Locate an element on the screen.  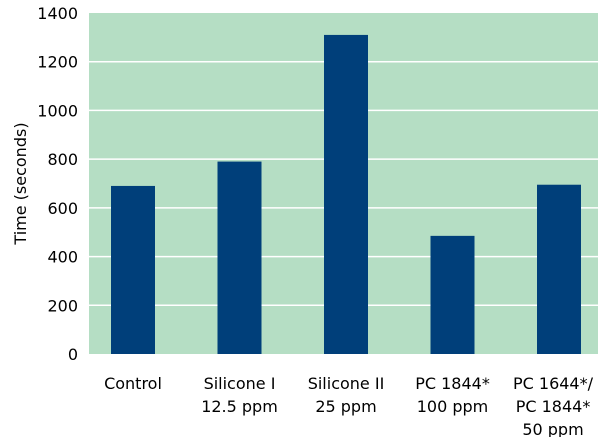
x-category-label: PC 1644*/PC 1844* 50 ppm is located at coordinates (553, 405).